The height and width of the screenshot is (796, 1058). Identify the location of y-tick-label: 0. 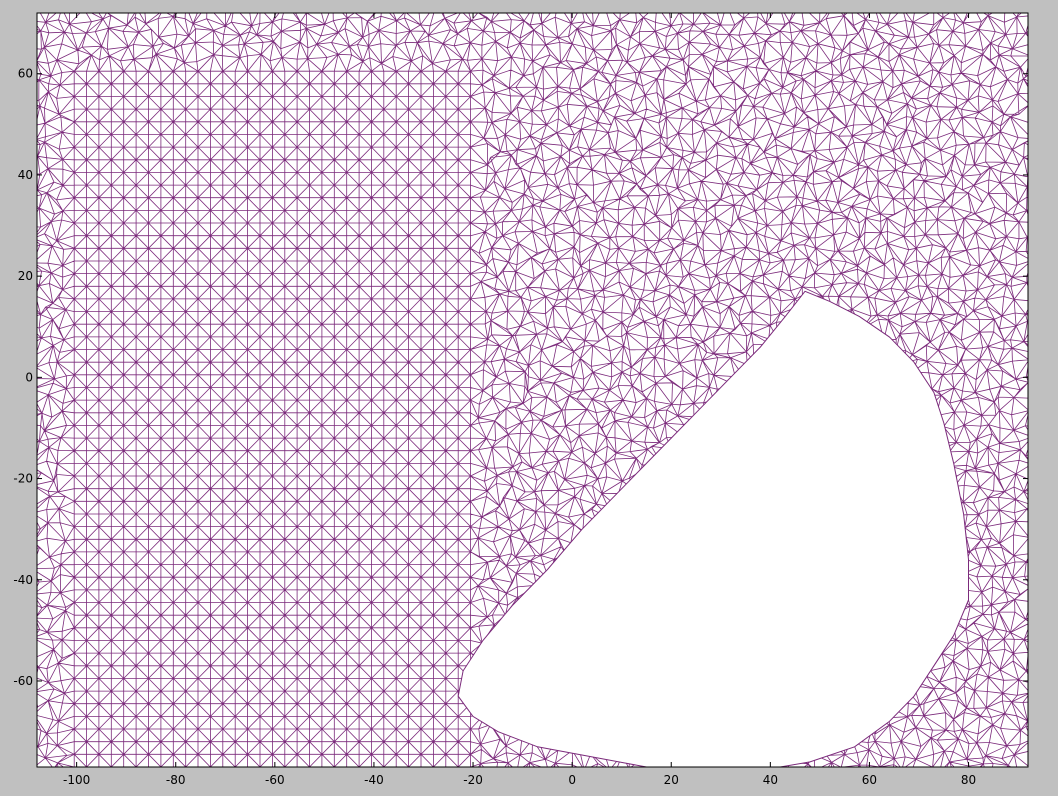
(29, 377).